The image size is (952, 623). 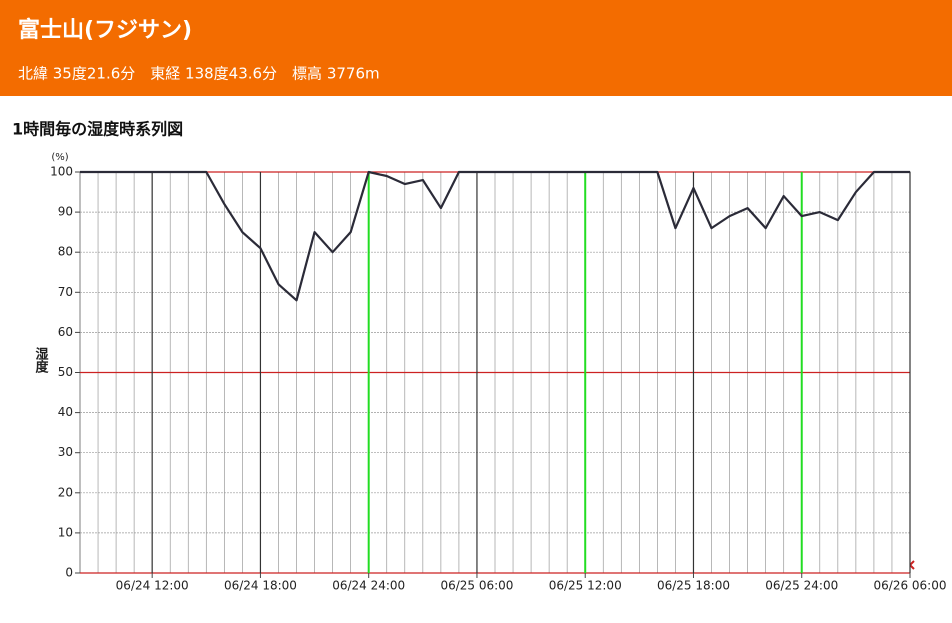 I want to click on x-tick-label: 06/24 24:00, so click(x=368, y=586).